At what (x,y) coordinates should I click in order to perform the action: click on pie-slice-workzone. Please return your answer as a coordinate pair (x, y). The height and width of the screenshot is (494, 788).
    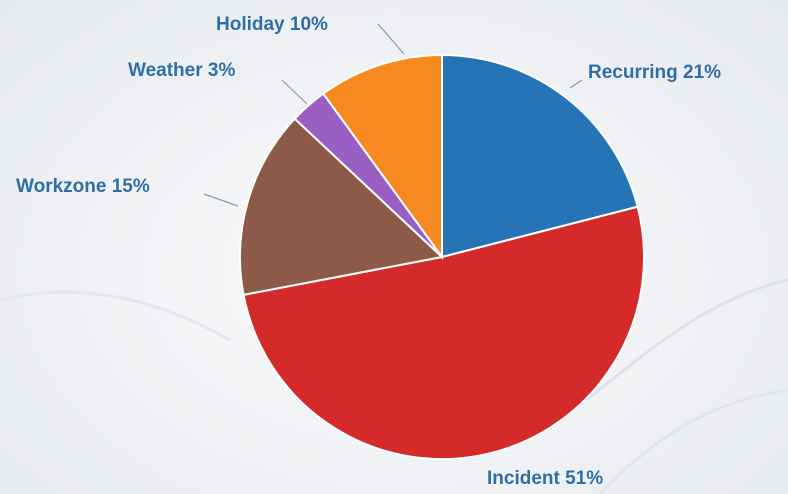
    Looking at the image, I should click on (342, 207).